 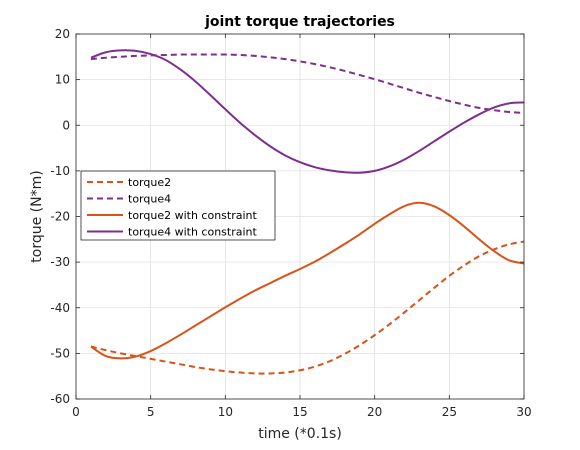 What do you see at coordinates (66, 125) in the screenshot?
I see `y-tick-label: 0` at bounding box center [66, 125].